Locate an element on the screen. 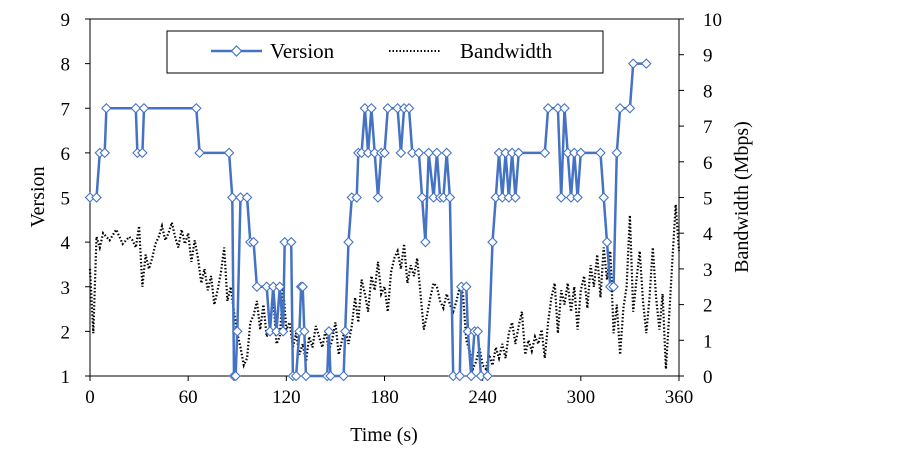 Image resolution: width=909 pixels, height=449 pixels. y-right-tick-label: 10 is located at coordinates (712, 20).